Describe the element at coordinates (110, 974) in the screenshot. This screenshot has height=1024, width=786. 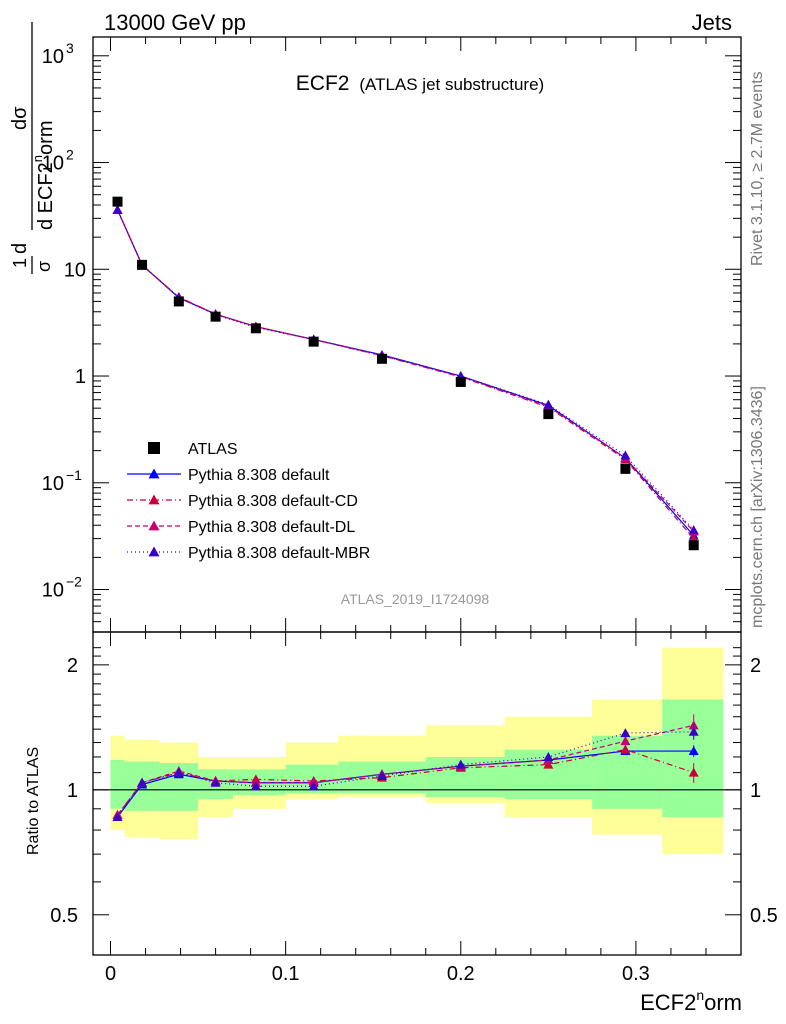
I see `x-tick-label-0: 0` at that location.